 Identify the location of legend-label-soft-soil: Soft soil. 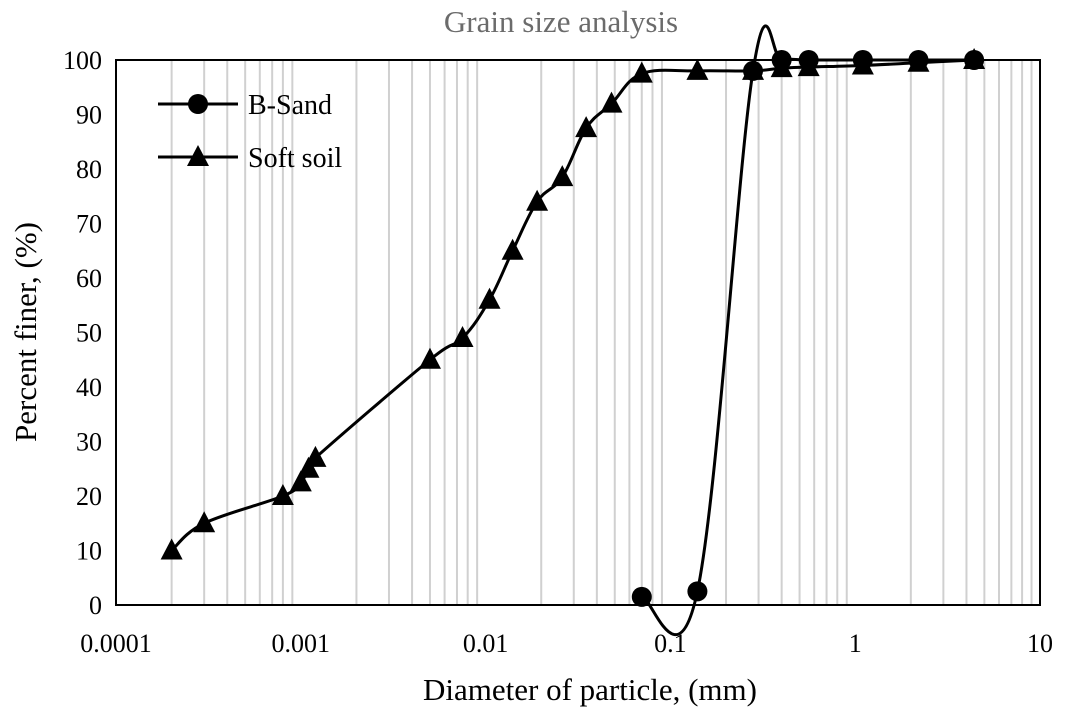
(295, 158).